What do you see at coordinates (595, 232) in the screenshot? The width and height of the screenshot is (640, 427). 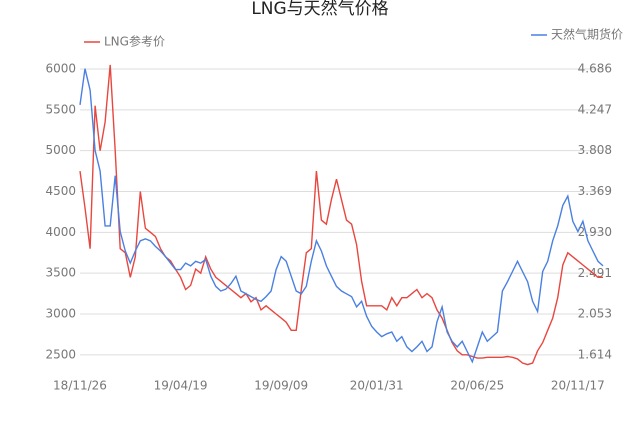 I see `y2-tick-label: 2.930` at bounding box center [595, 232].